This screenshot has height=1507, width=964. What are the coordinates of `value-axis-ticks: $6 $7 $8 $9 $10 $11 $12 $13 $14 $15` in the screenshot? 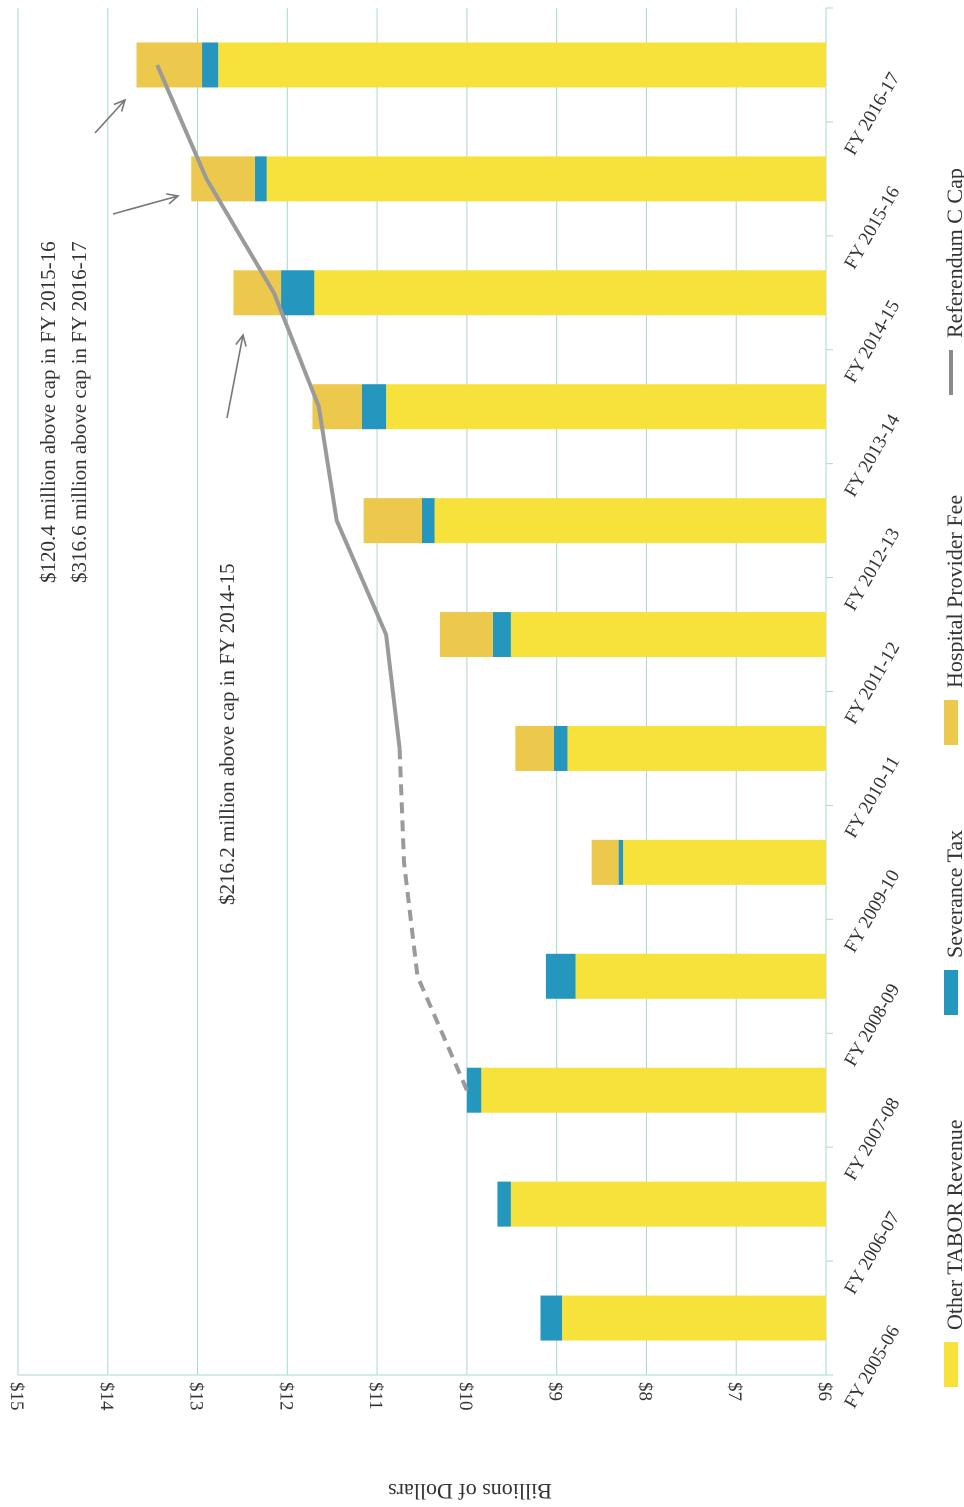 It's located at (420, 1396).